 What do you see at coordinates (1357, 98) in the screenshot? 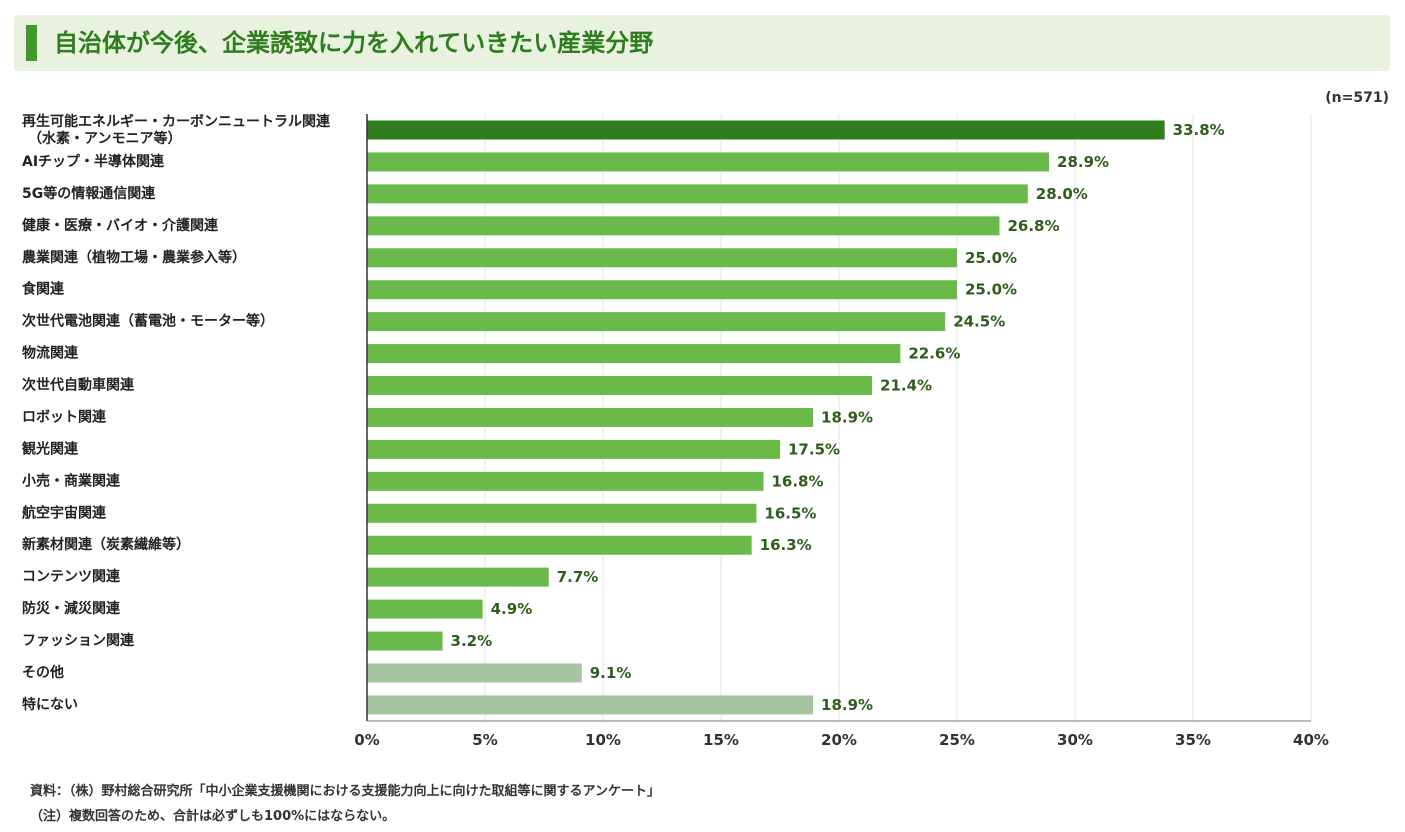
I see `sample-size-label: (n=571)` at bounding box center [1357, 98].